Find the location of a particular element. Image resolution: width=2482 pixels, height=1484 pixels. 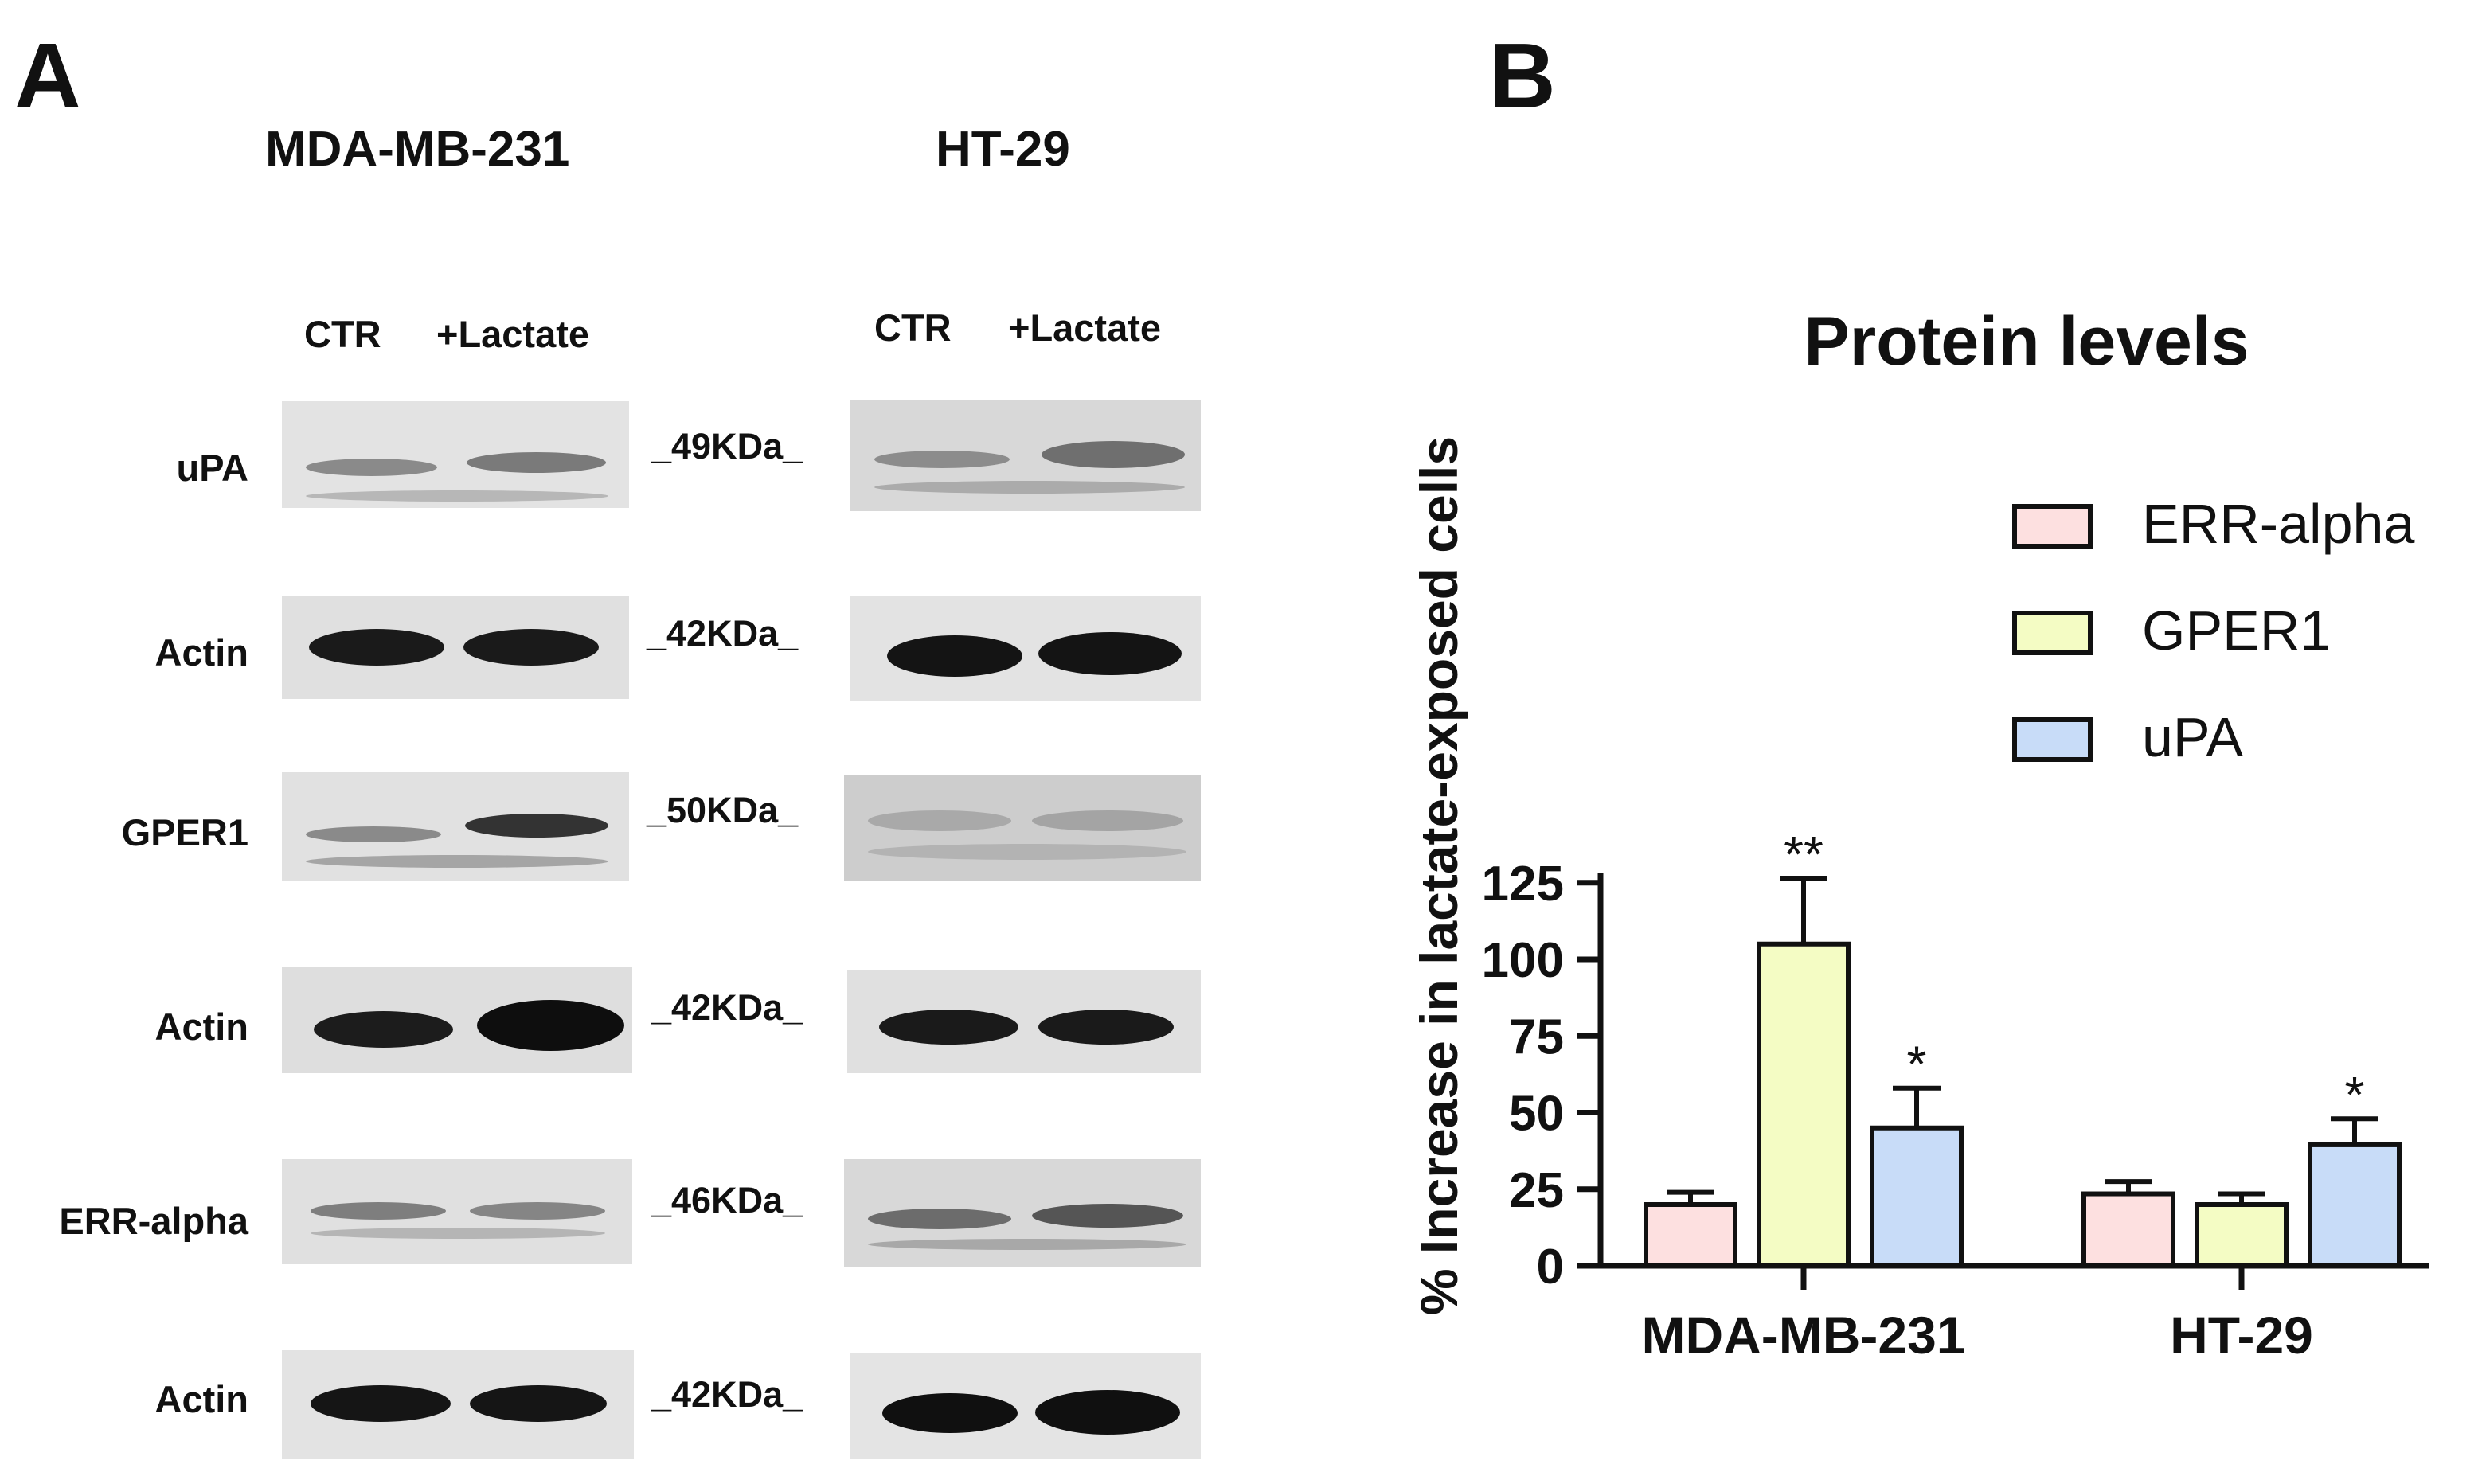

blot-ht29-gper1 is located at coordinates (1022, 828).